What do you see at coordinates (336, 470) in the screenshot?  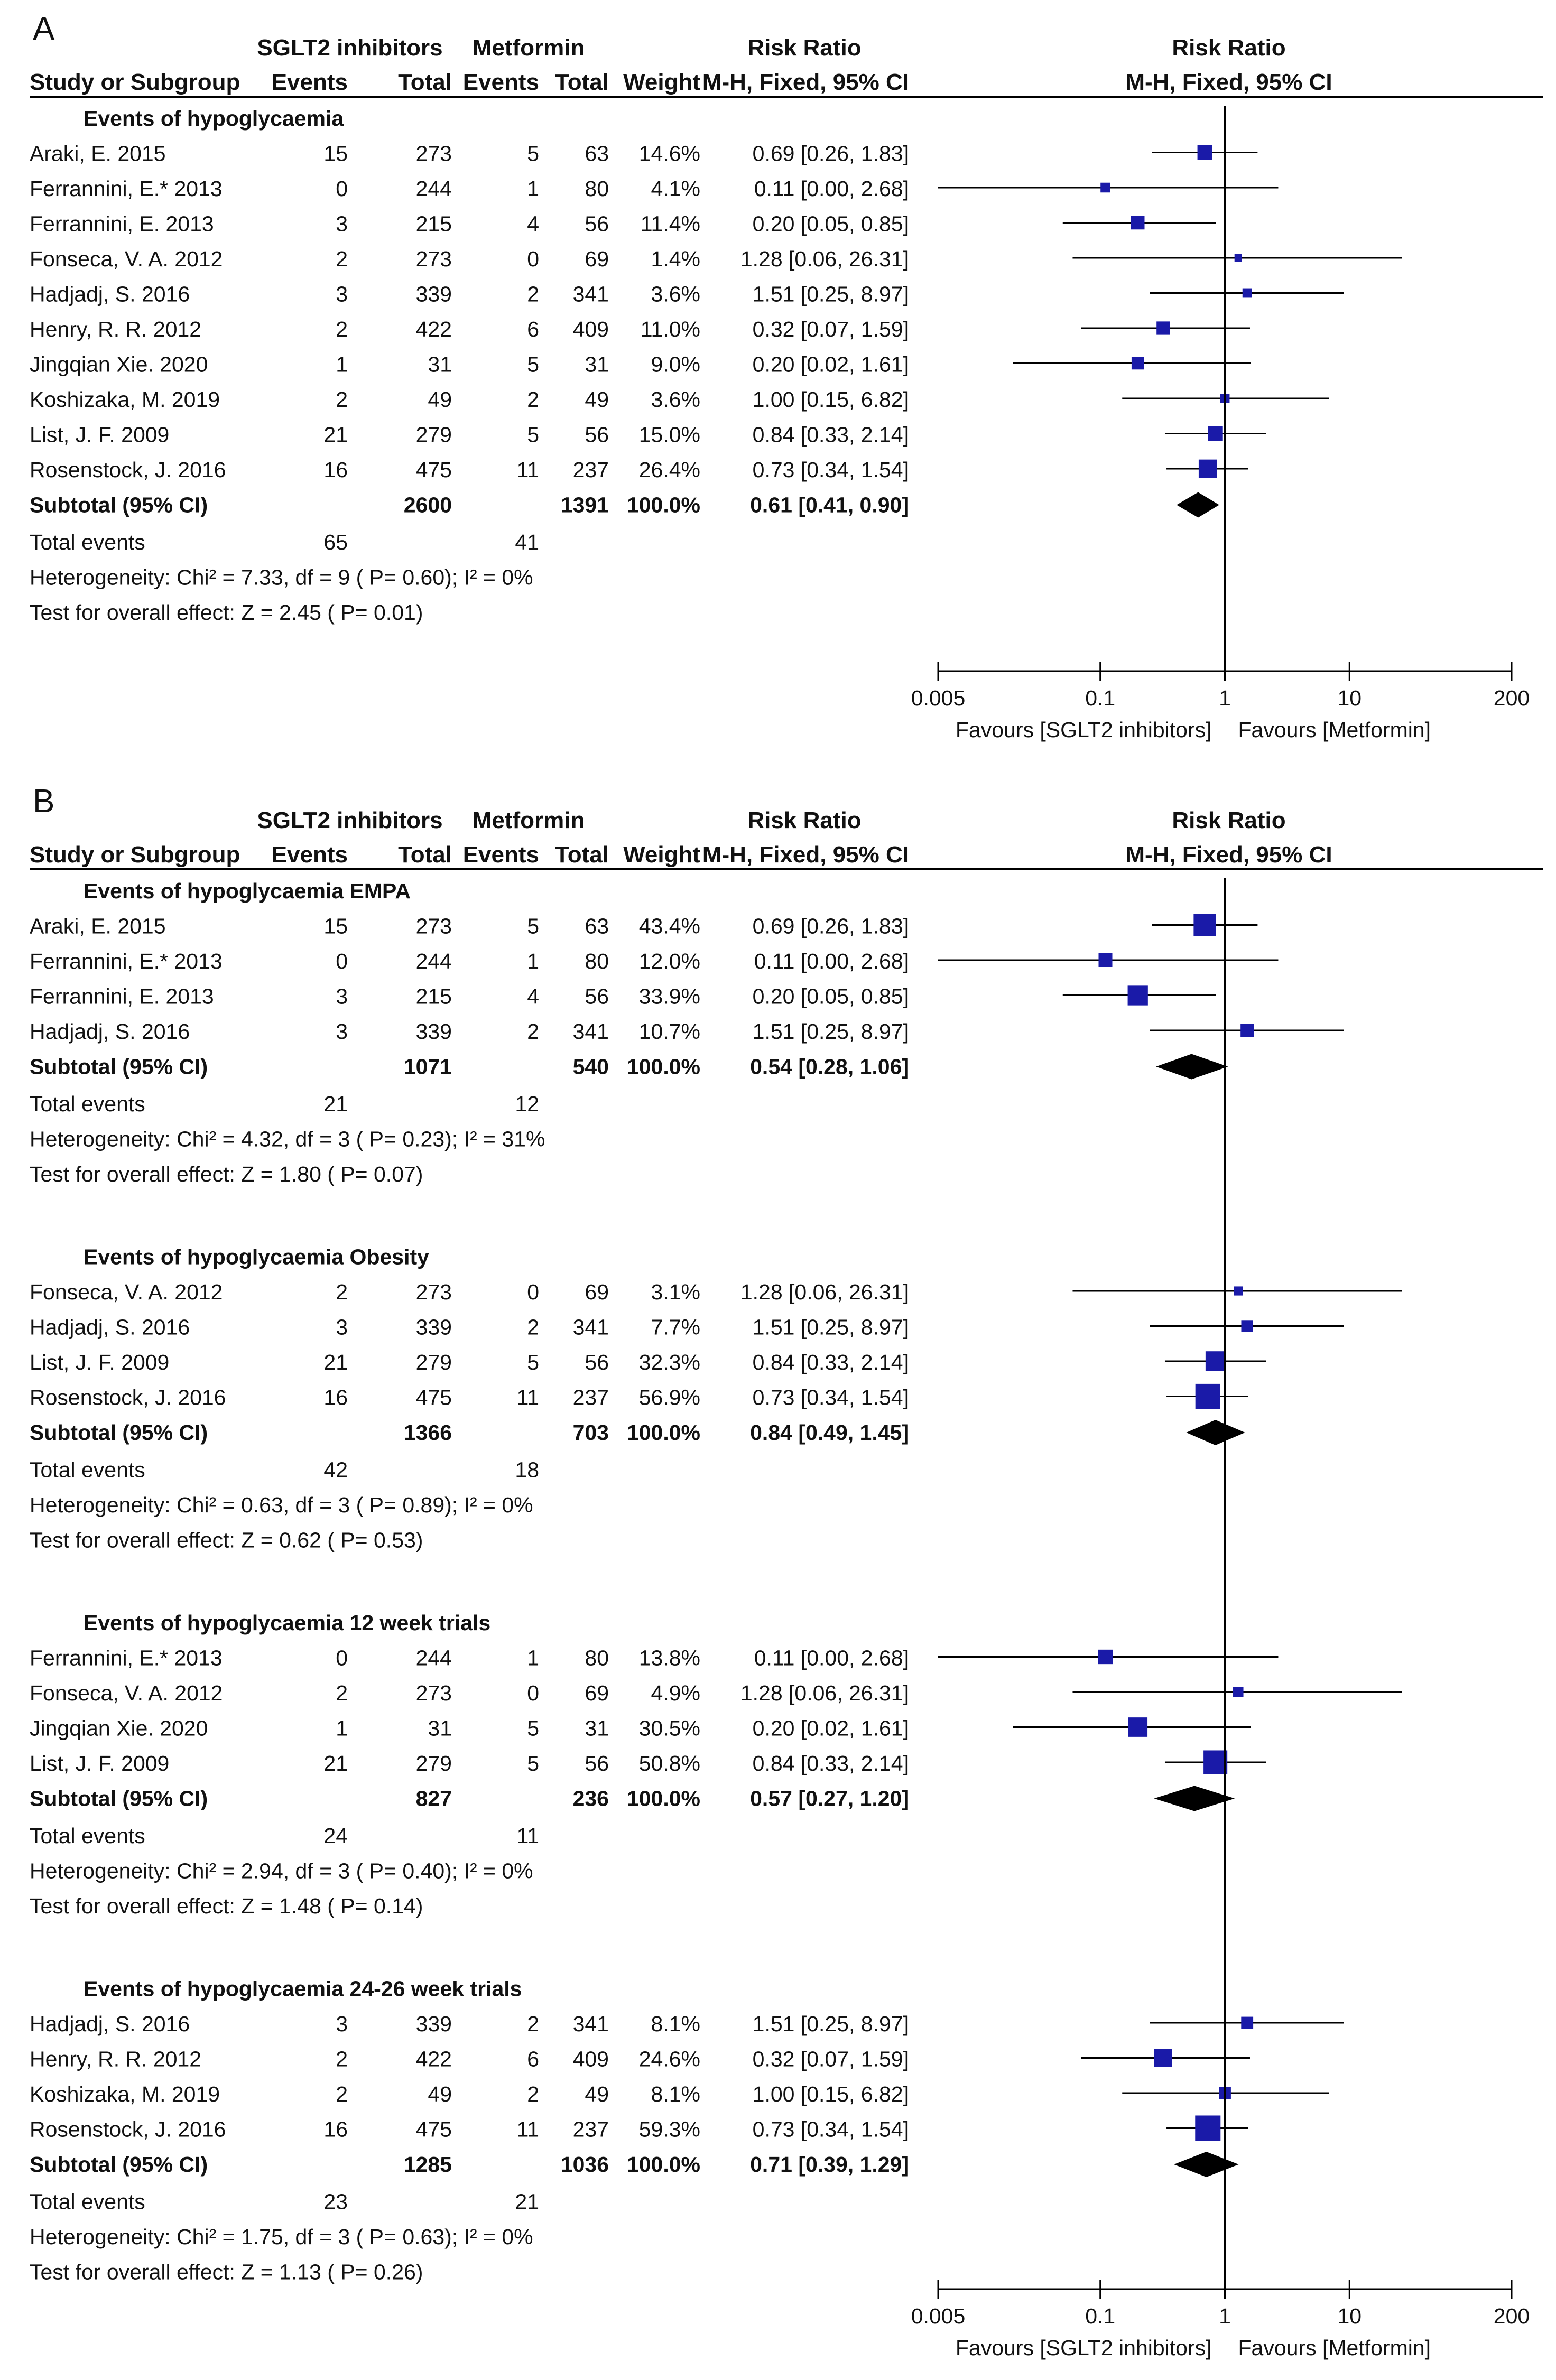 I see `events-sglt2: 16` at bounding box center [336, 470].